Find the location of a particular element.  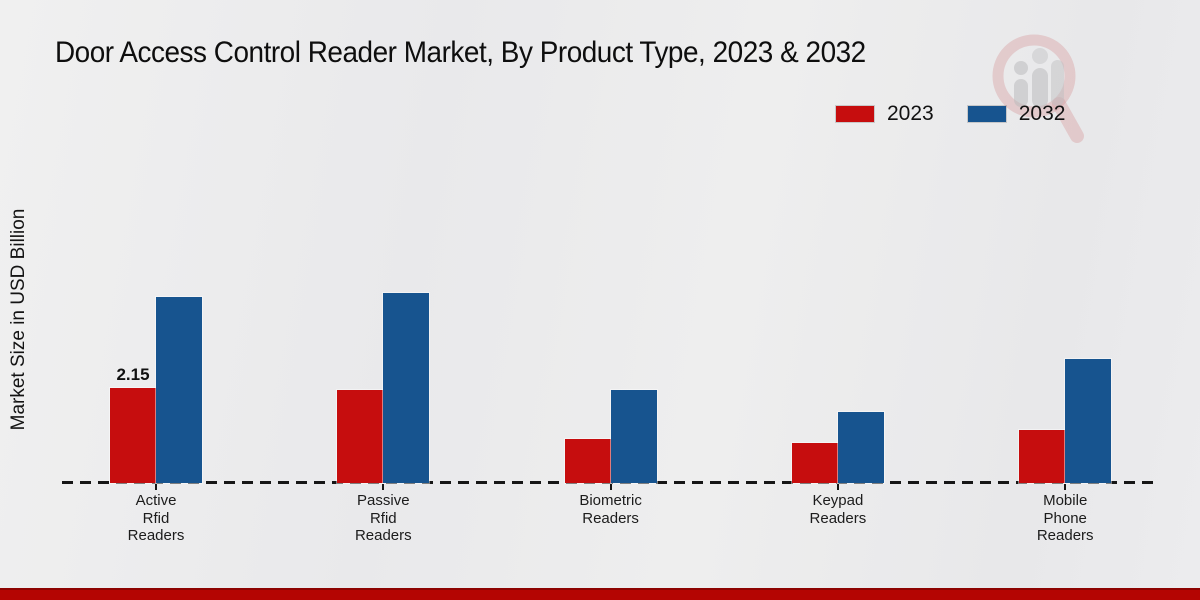

legend-item-2023: 2023 is located at coordinates (885, 114).